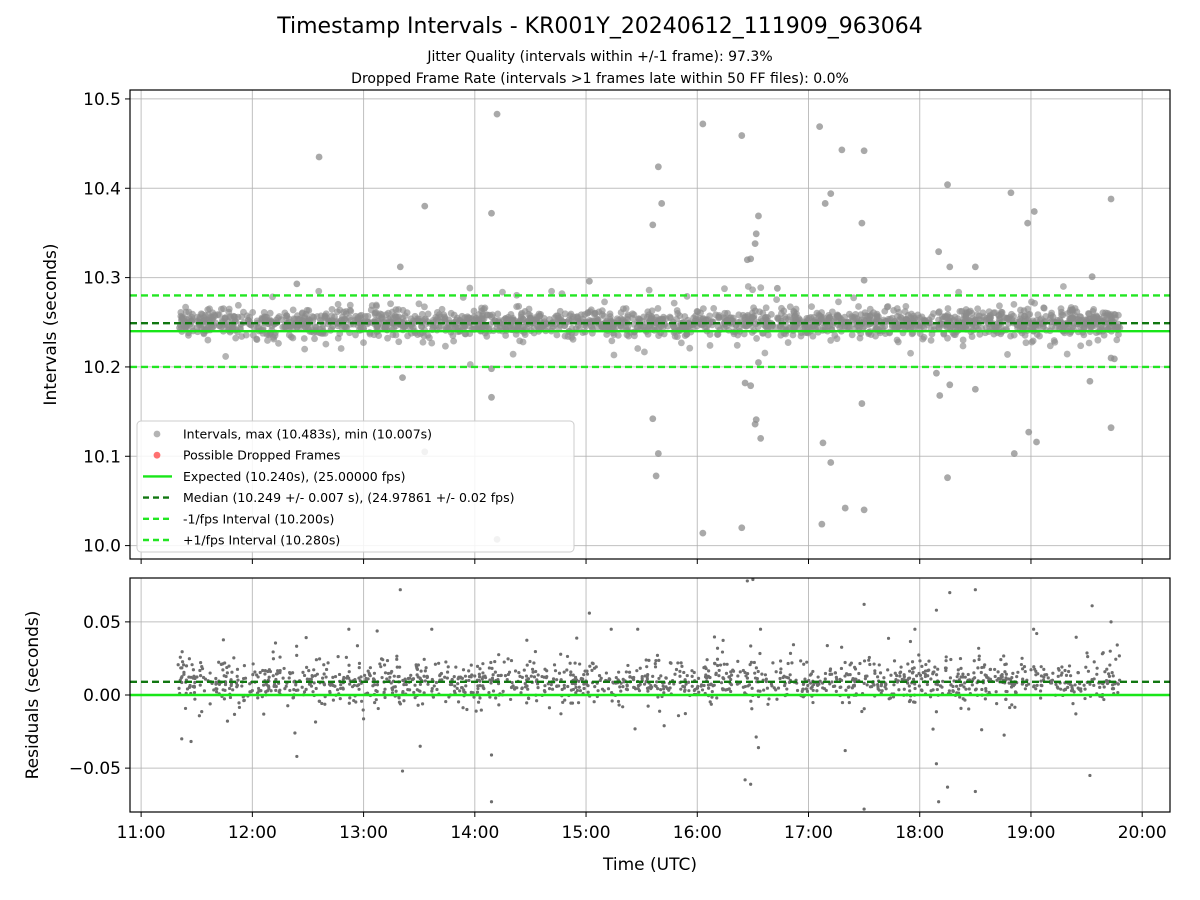 Image resolution: width=1200 pixels, height=900 pixels. I want to click on top-y-tick-label: 10.4, so click(102, 189).